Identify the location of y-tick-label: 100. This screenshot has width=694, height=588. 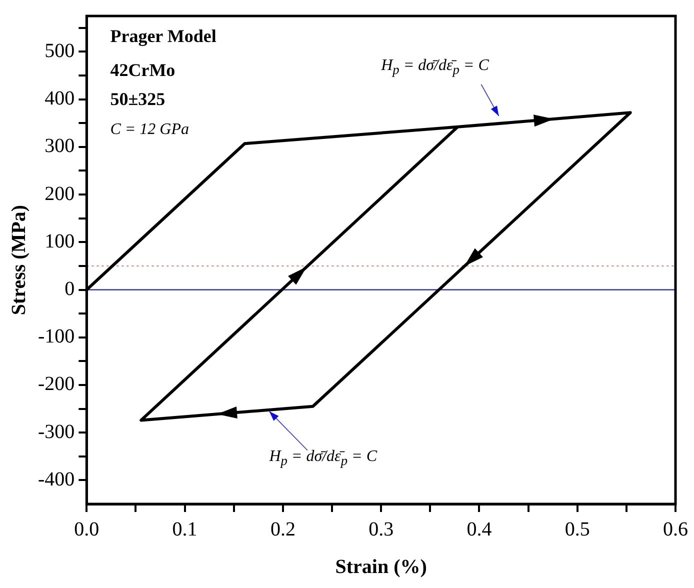
(59, 241).